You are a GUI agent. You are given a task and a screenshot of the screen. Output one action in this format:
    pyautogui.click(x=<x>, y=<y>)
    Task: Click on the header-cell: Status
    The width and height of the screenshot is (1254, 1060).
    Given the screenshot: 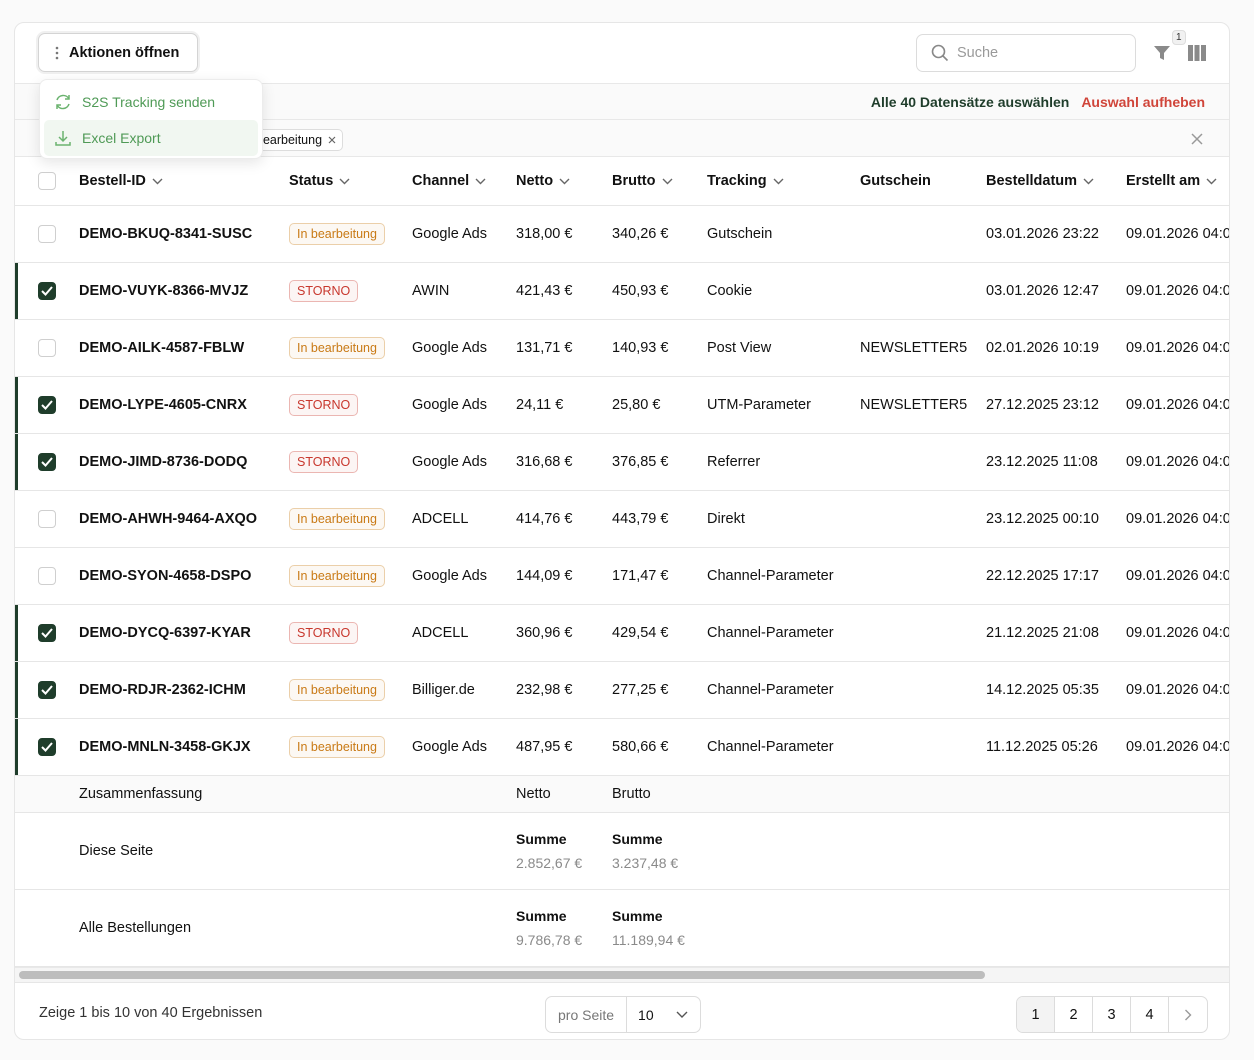 What is the action you would take?
    pyautogui.click(x=350, y=181)
    